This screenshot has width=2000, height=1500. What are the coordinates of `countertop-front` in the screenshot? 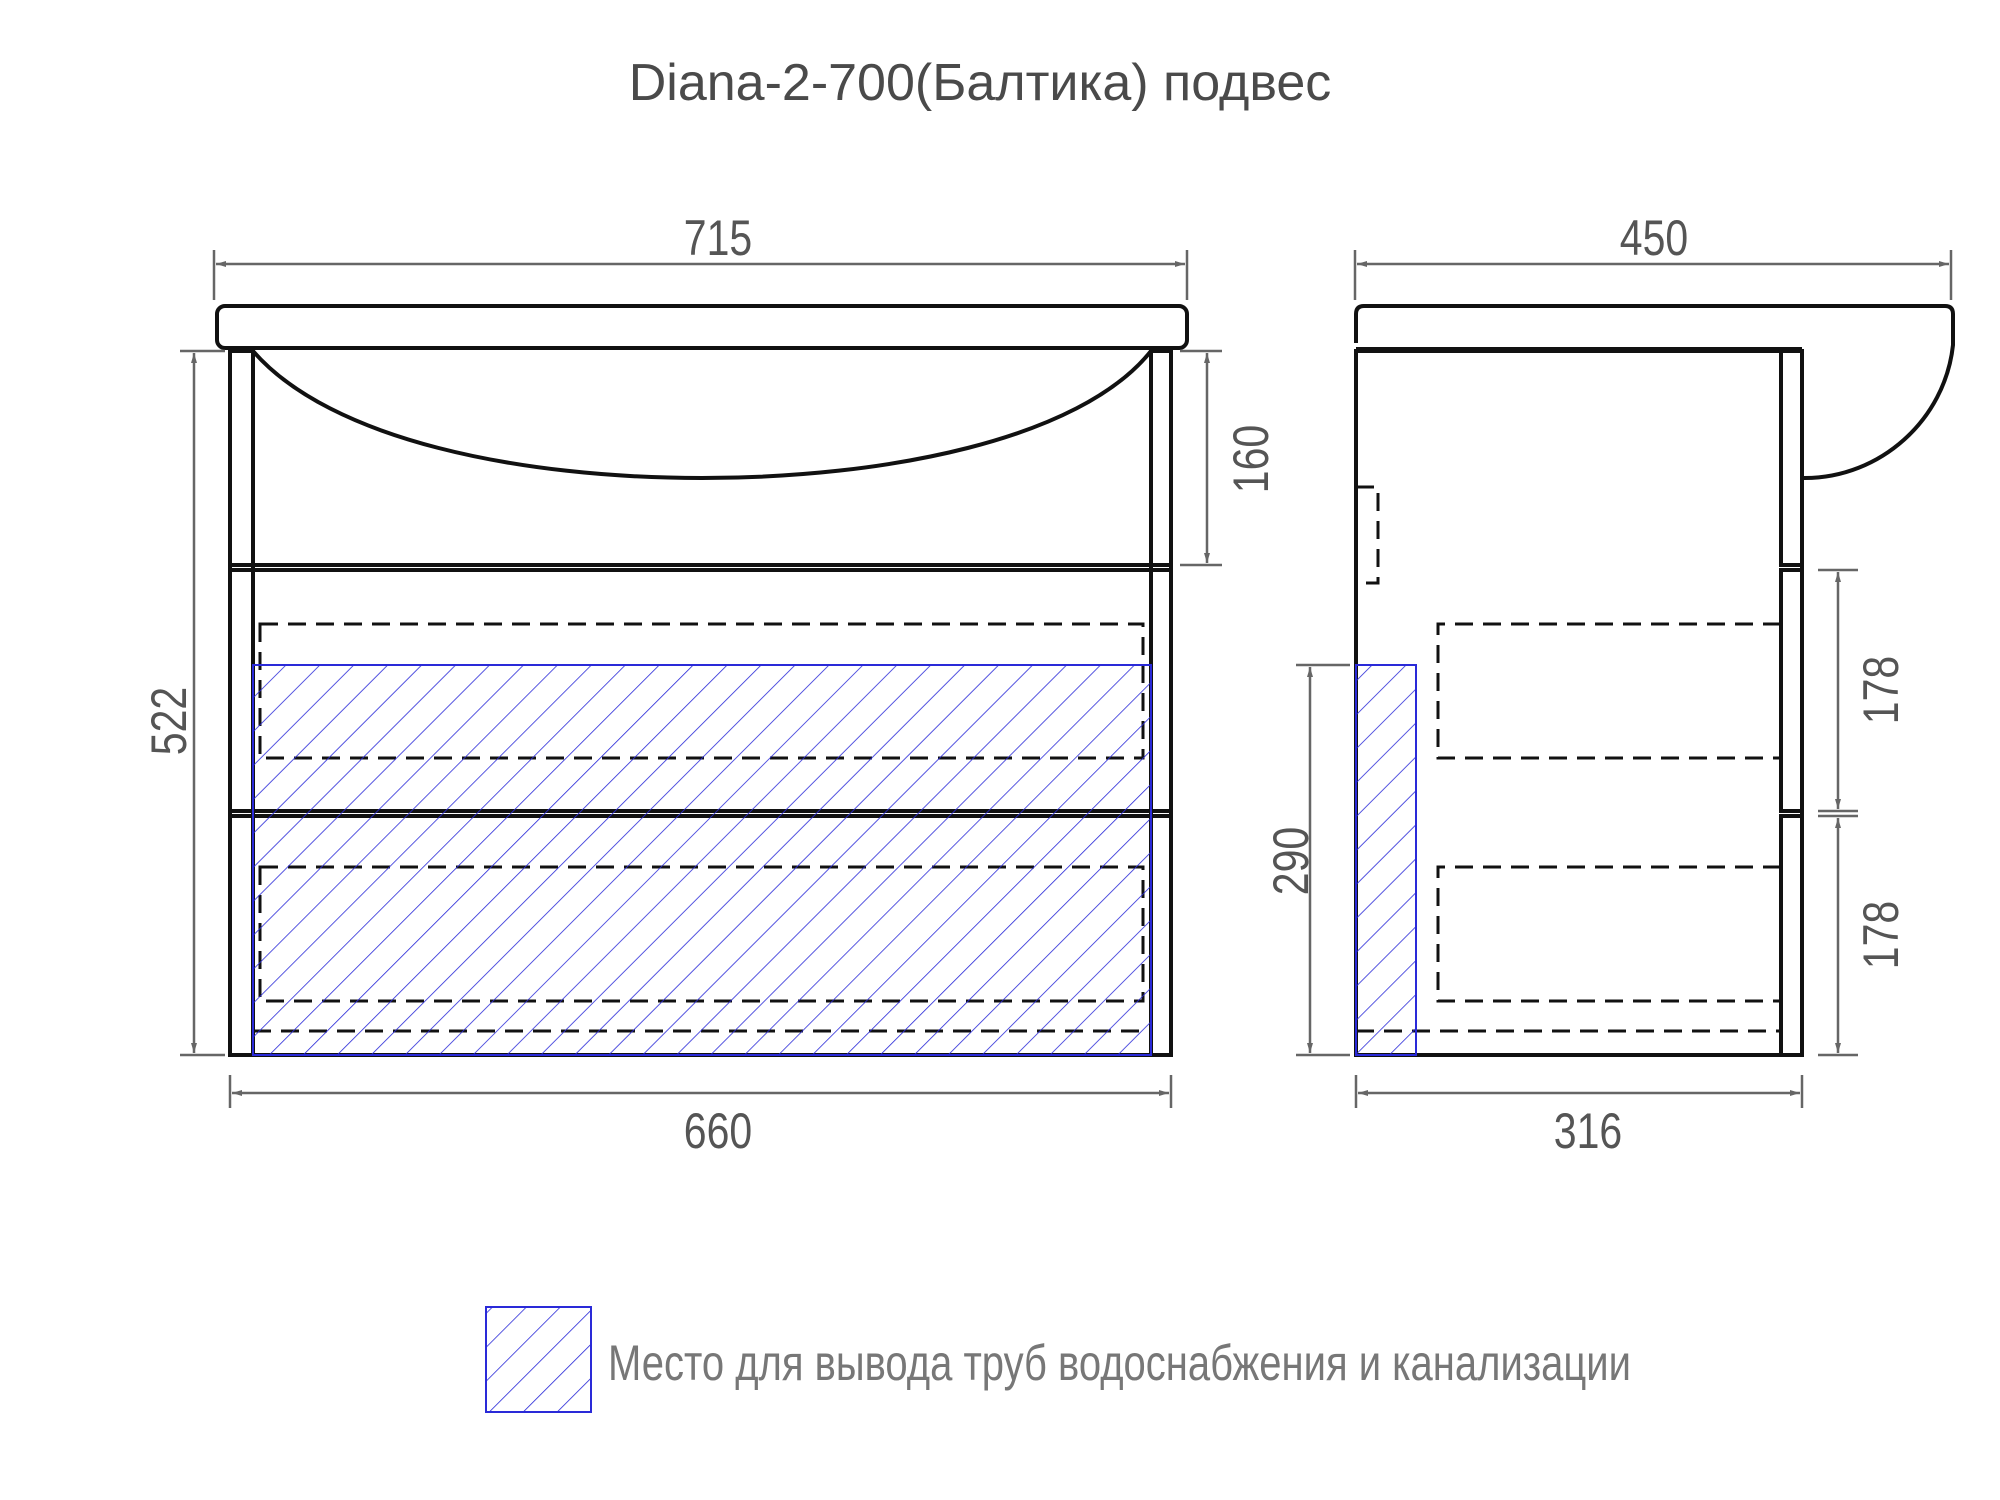 It's located at (702, 327).